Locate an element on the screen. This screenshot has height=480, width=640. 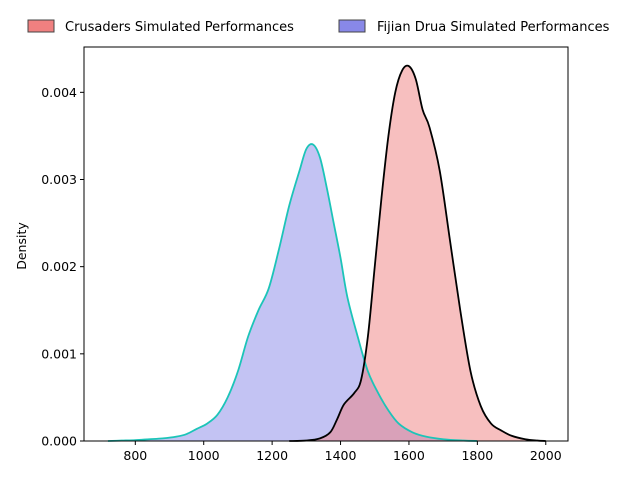
x-tick-label: 1400 is located at coordinates (341, 455).